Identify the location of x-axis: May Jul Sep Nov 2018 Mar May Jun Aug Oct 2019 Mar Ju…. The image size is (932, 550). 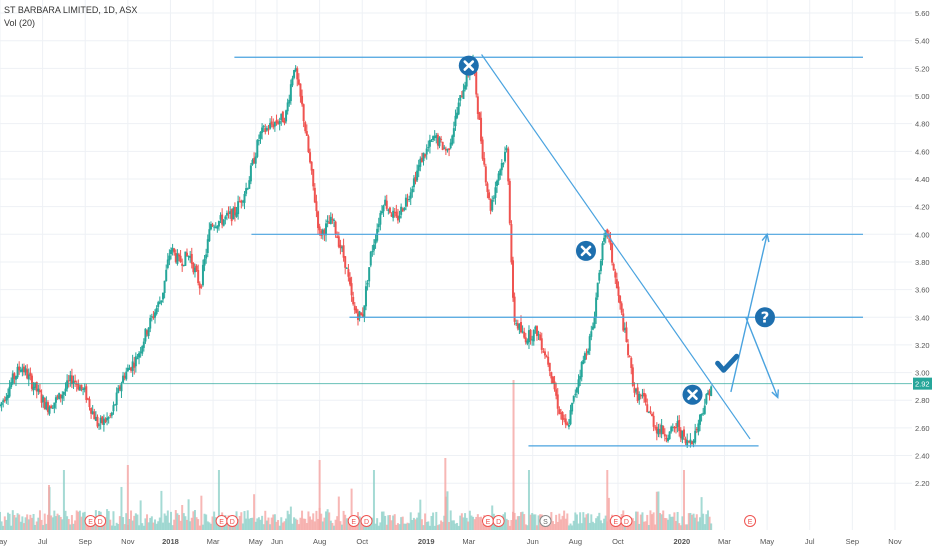
(451, 541).